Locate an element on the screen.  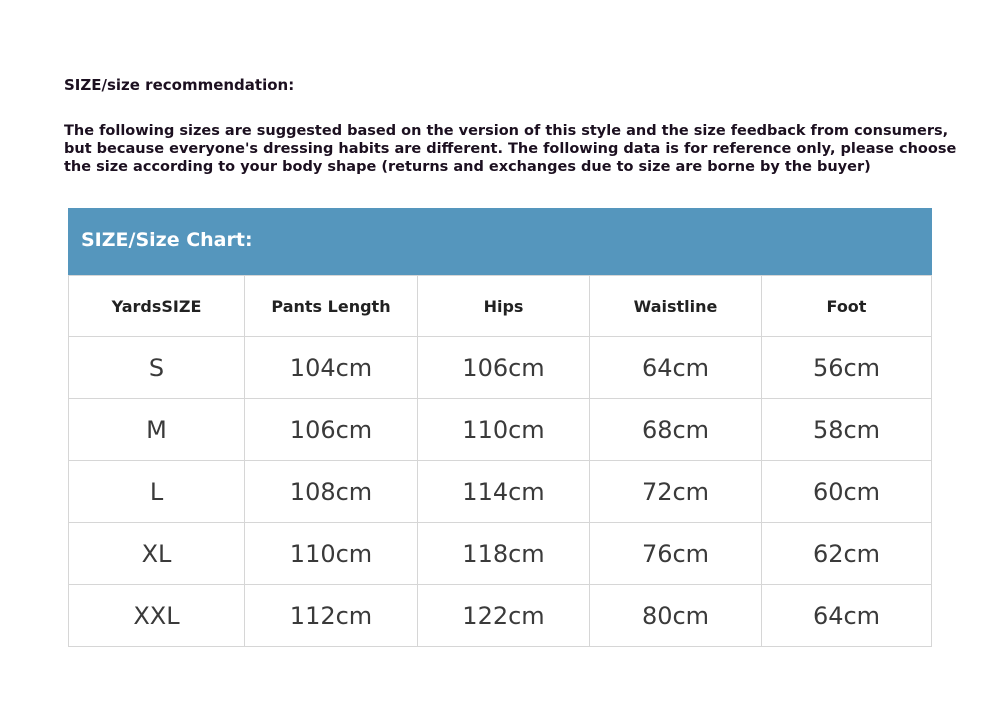
column-header: Pants Length is located at coordinates (331, 306).